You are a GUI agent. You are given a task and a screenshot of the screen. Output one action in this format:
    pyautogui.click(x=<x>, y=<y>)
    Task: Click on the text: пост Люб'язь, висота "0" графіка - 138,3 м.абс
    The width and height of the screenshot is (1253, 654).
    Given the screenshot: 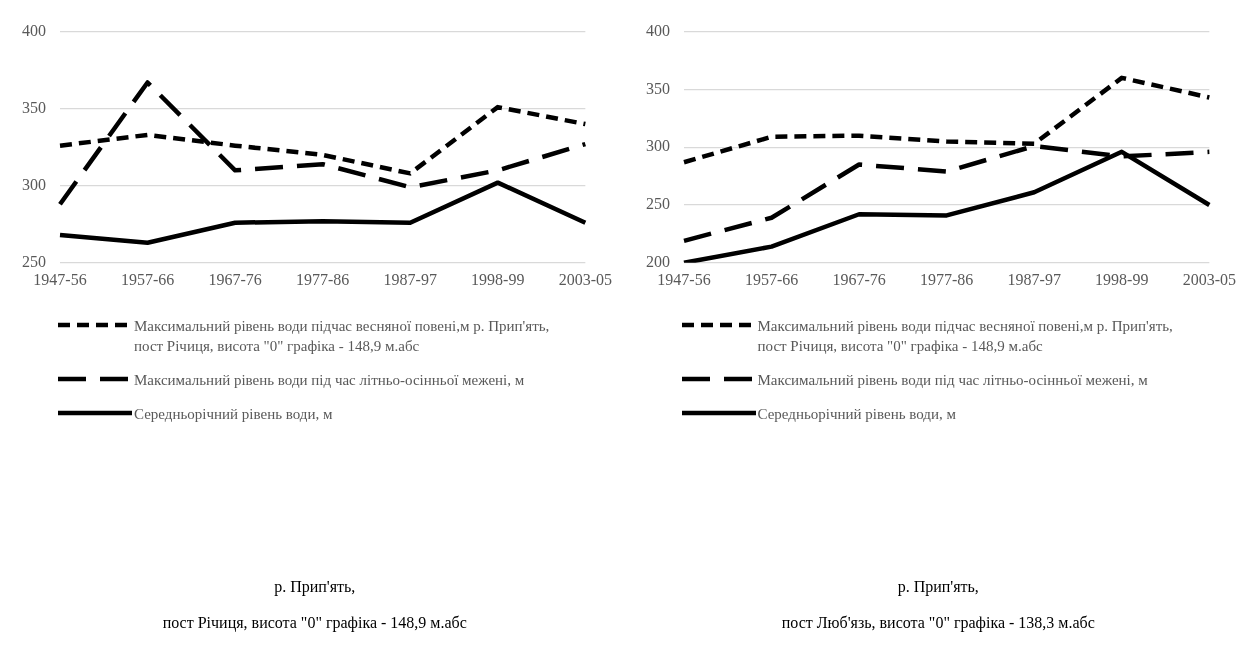 What is the action you would take?
    pyautogui.click(x=938, y=623)
    